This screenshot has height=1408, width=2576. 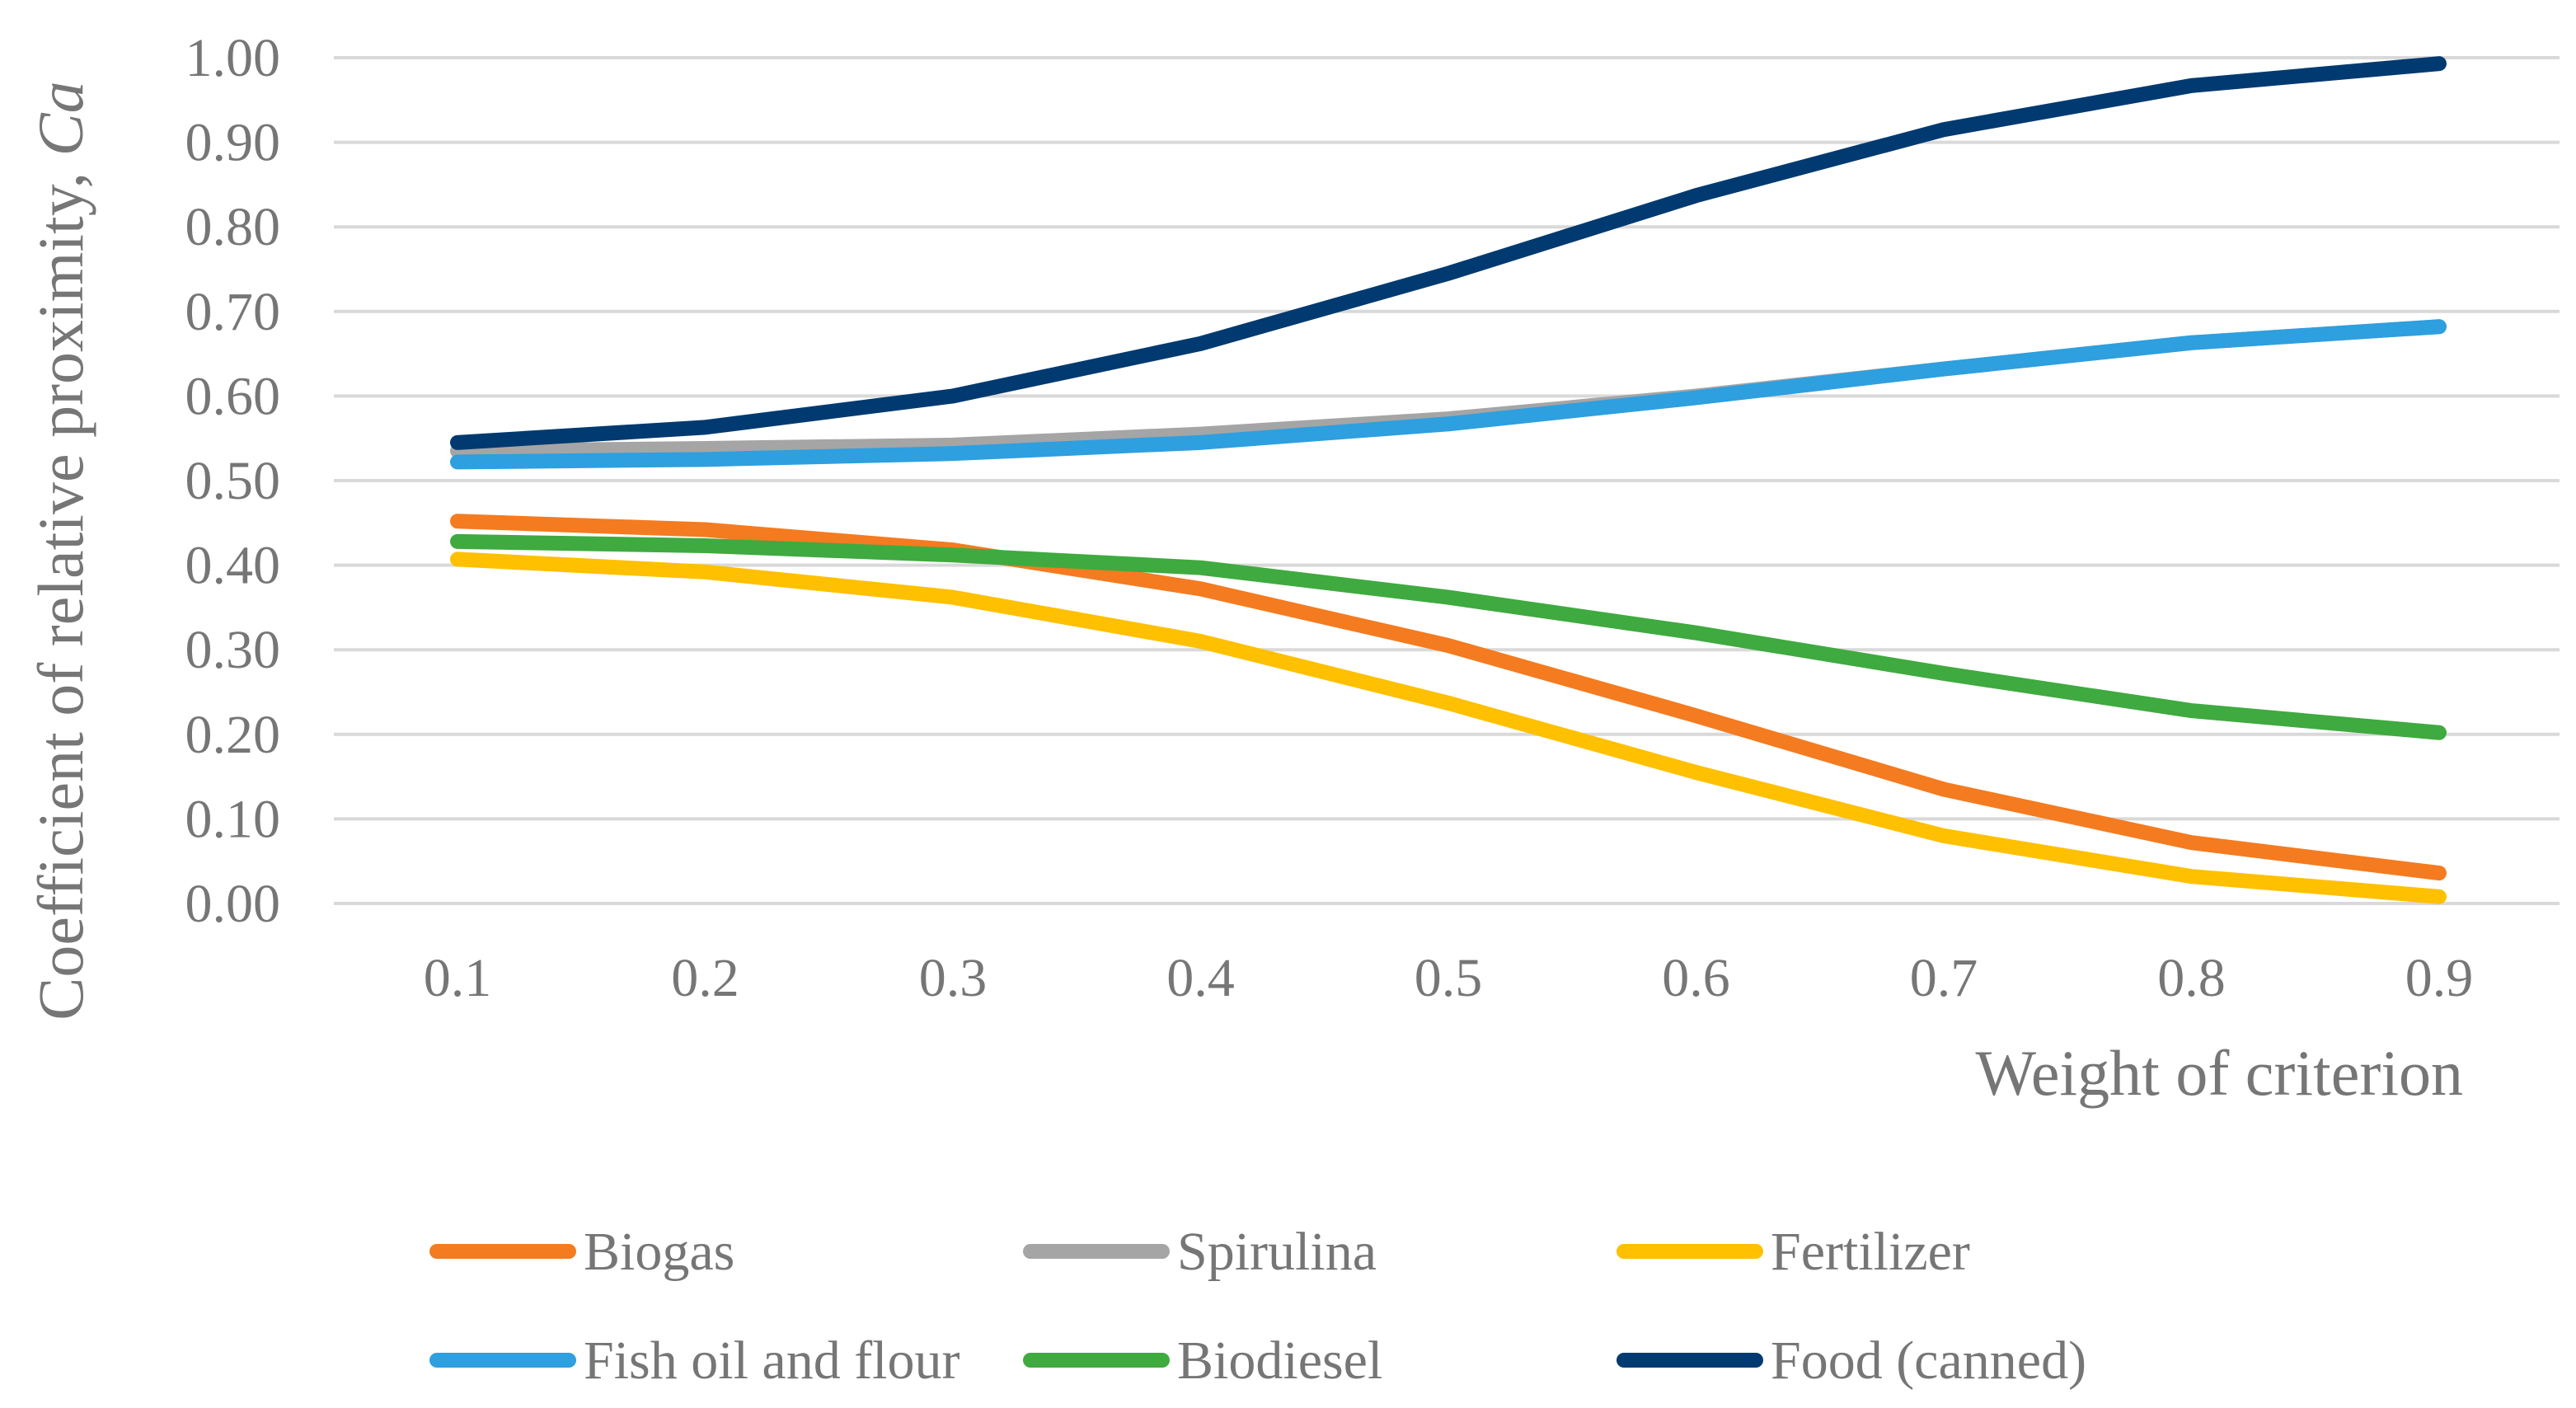 What do you see at coordinates (233, 904) in the screenshot?
I see `y-tick-label: 0.00` at bounding box center [233, 904].